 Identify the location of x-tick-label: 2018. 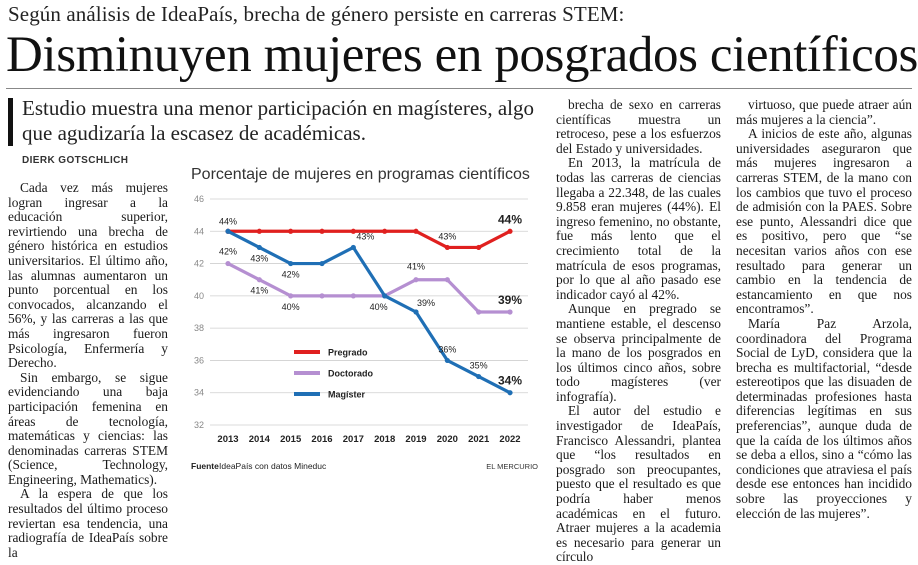
(384, 439).